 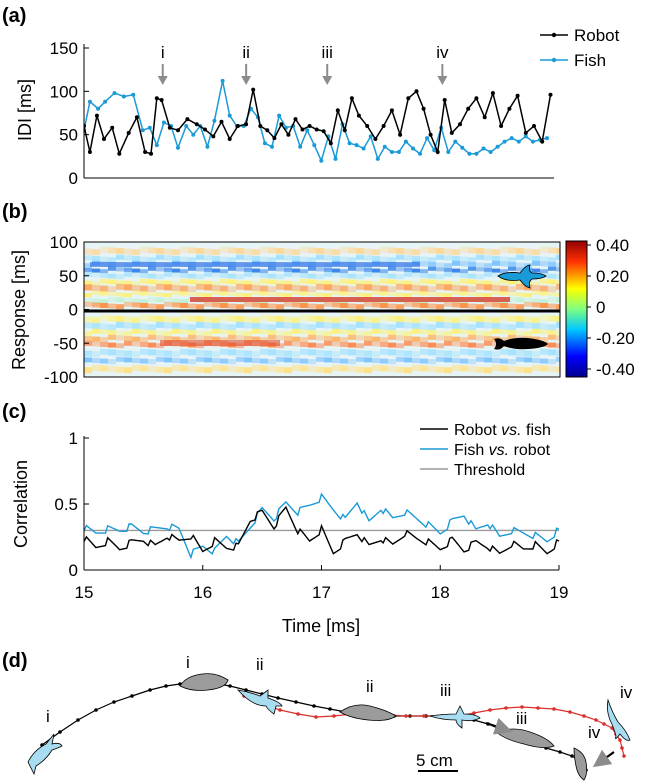 What do you see at coordinates (89, 152) in the screenshot?
I see `data-point-robot` at bounding box center [89, 152].